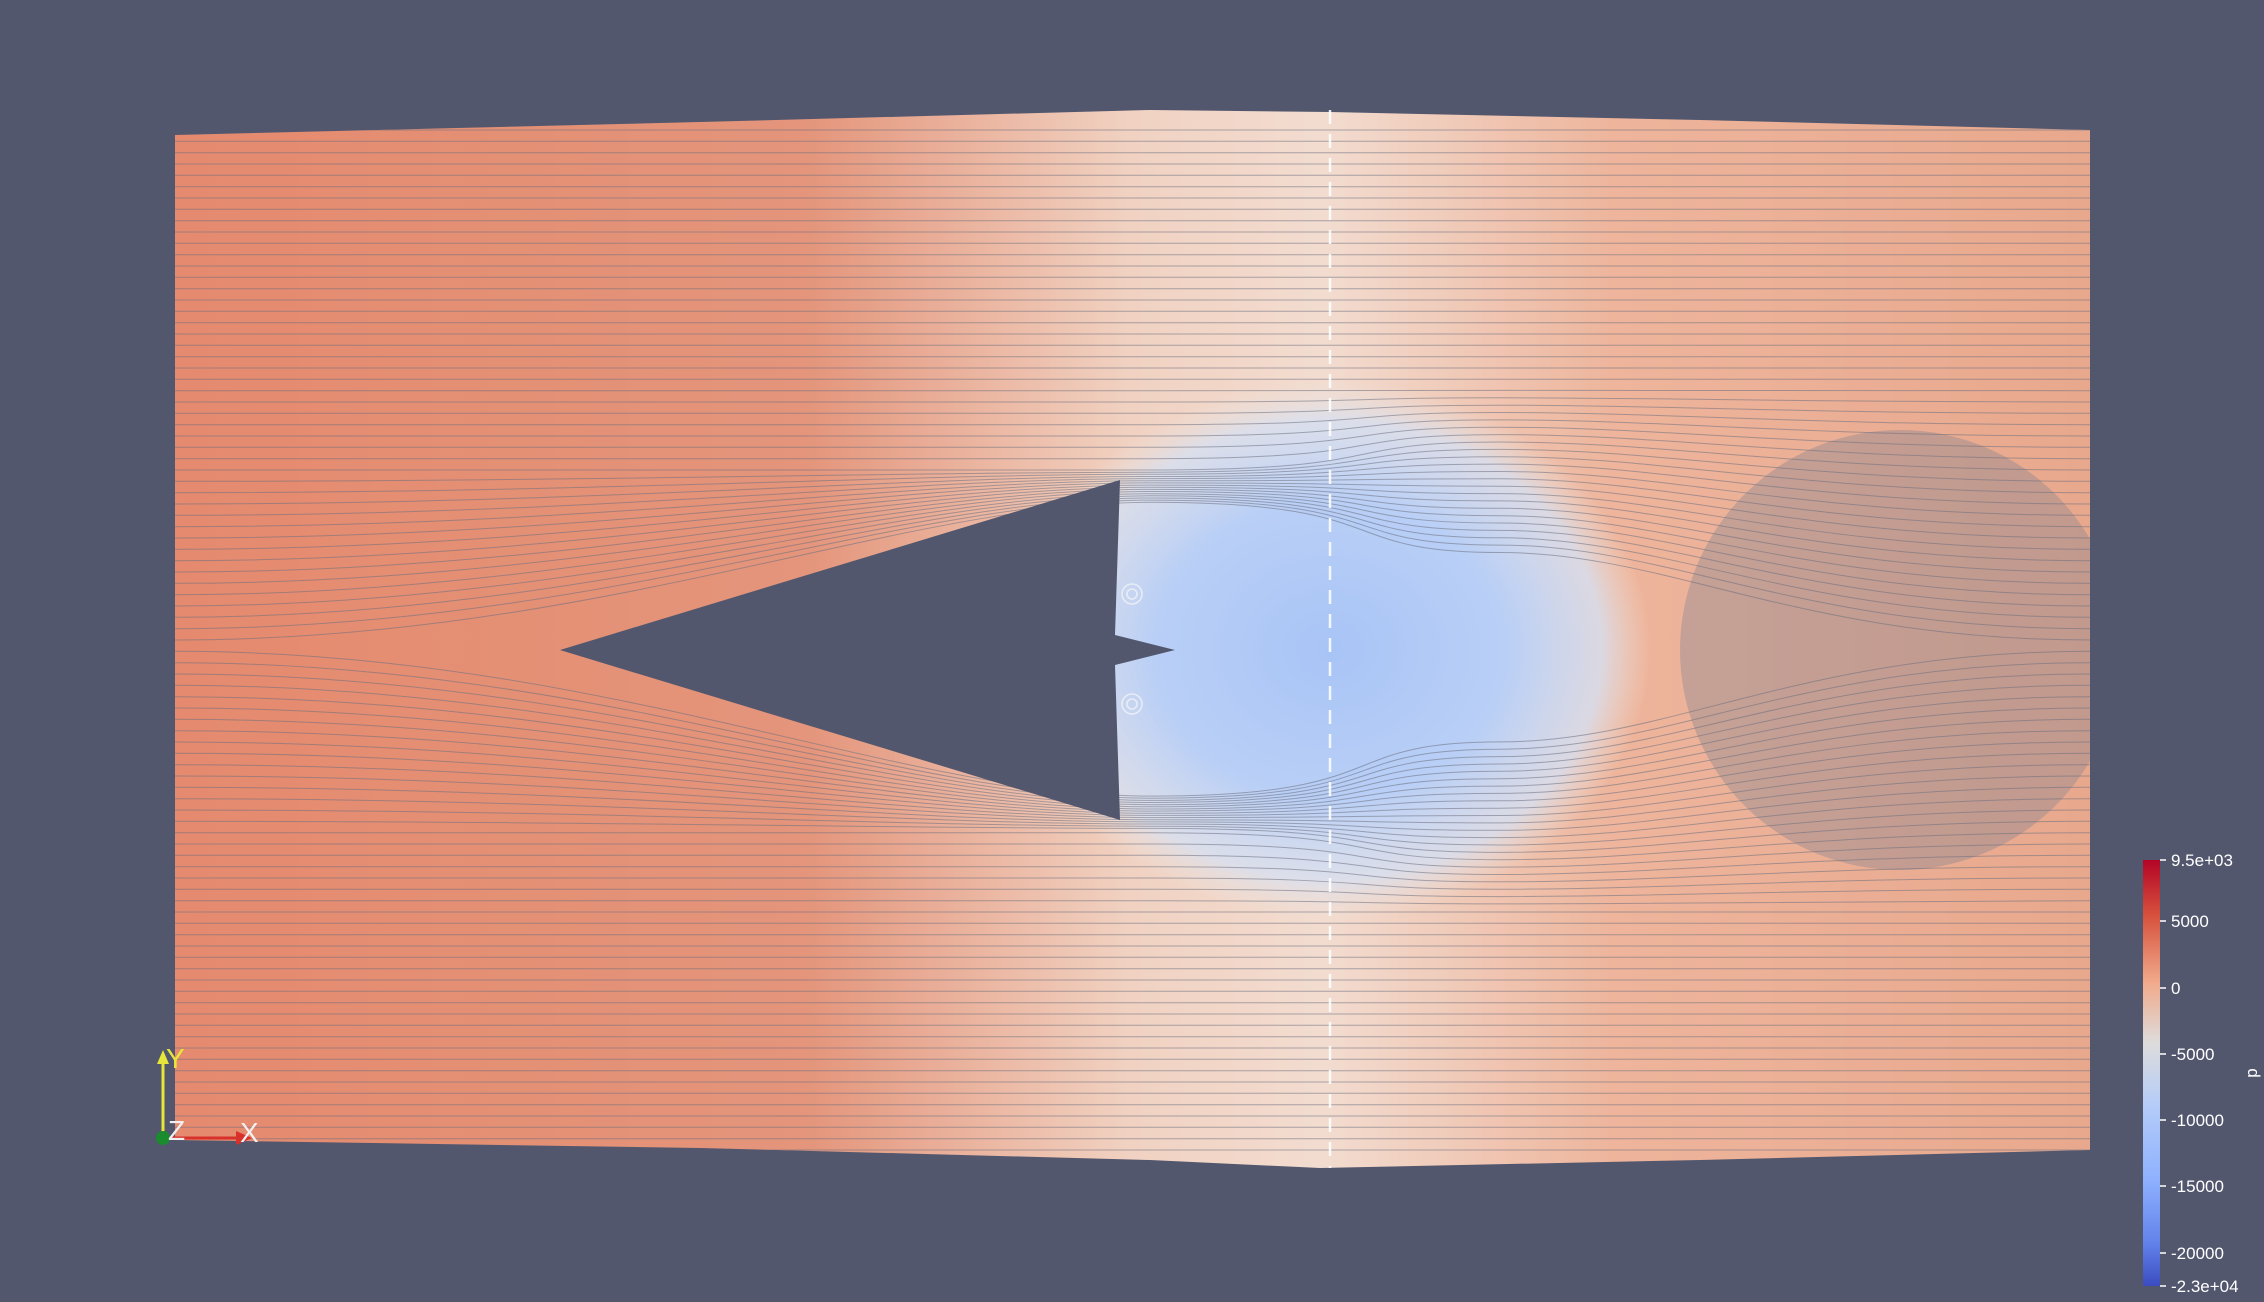  I want to click on vortex-swirls, so click(1132, 649).